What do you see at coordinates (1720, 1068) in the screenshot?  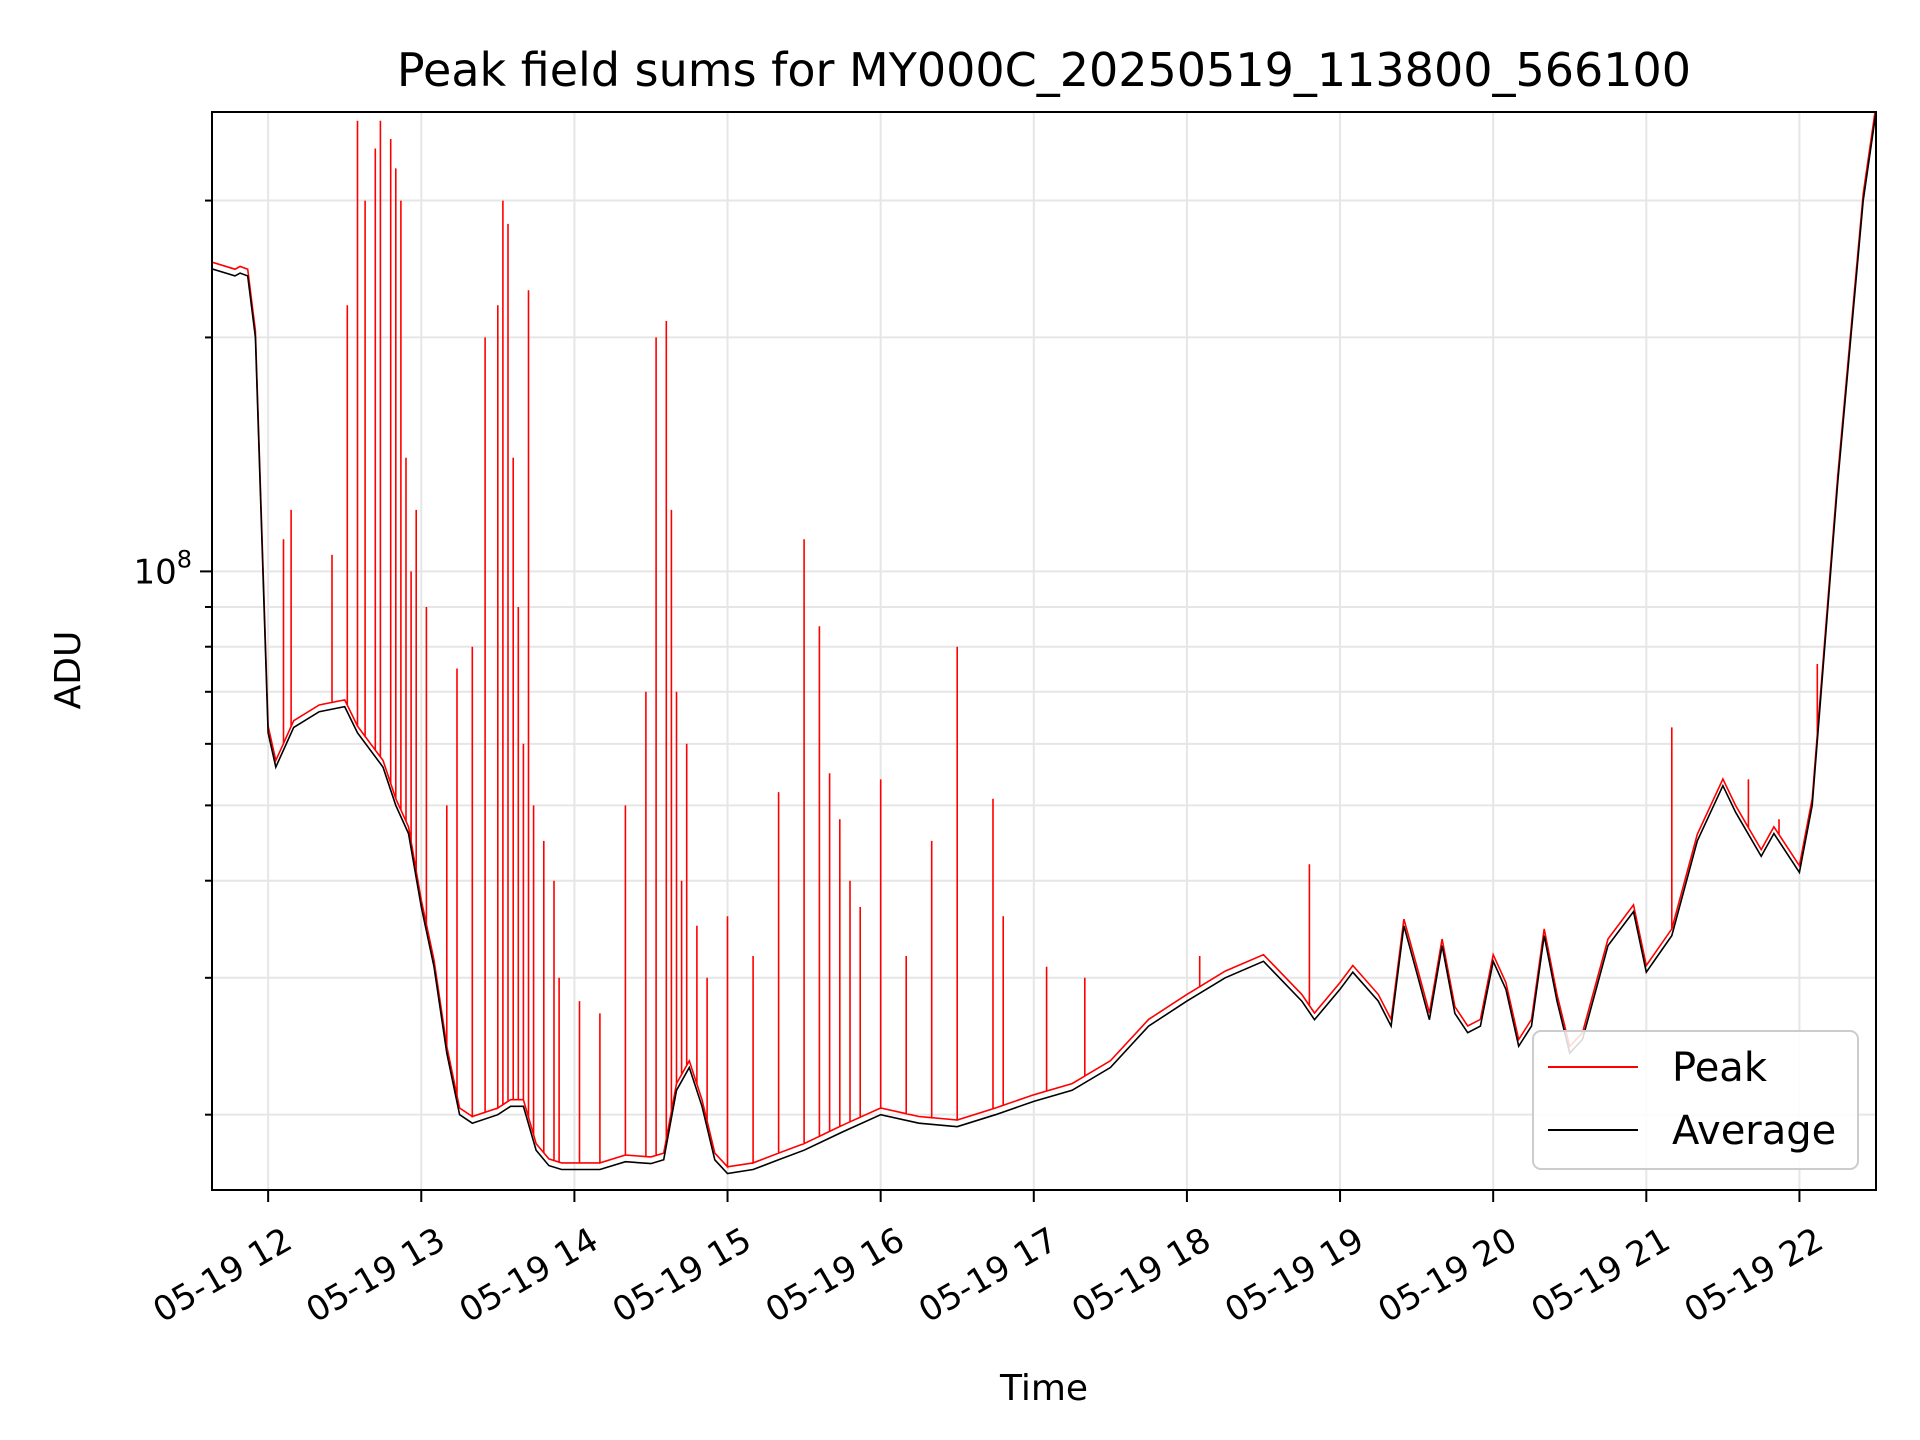 I see `legend-peak-label: Peak` at bounding box center [1720, 1068].